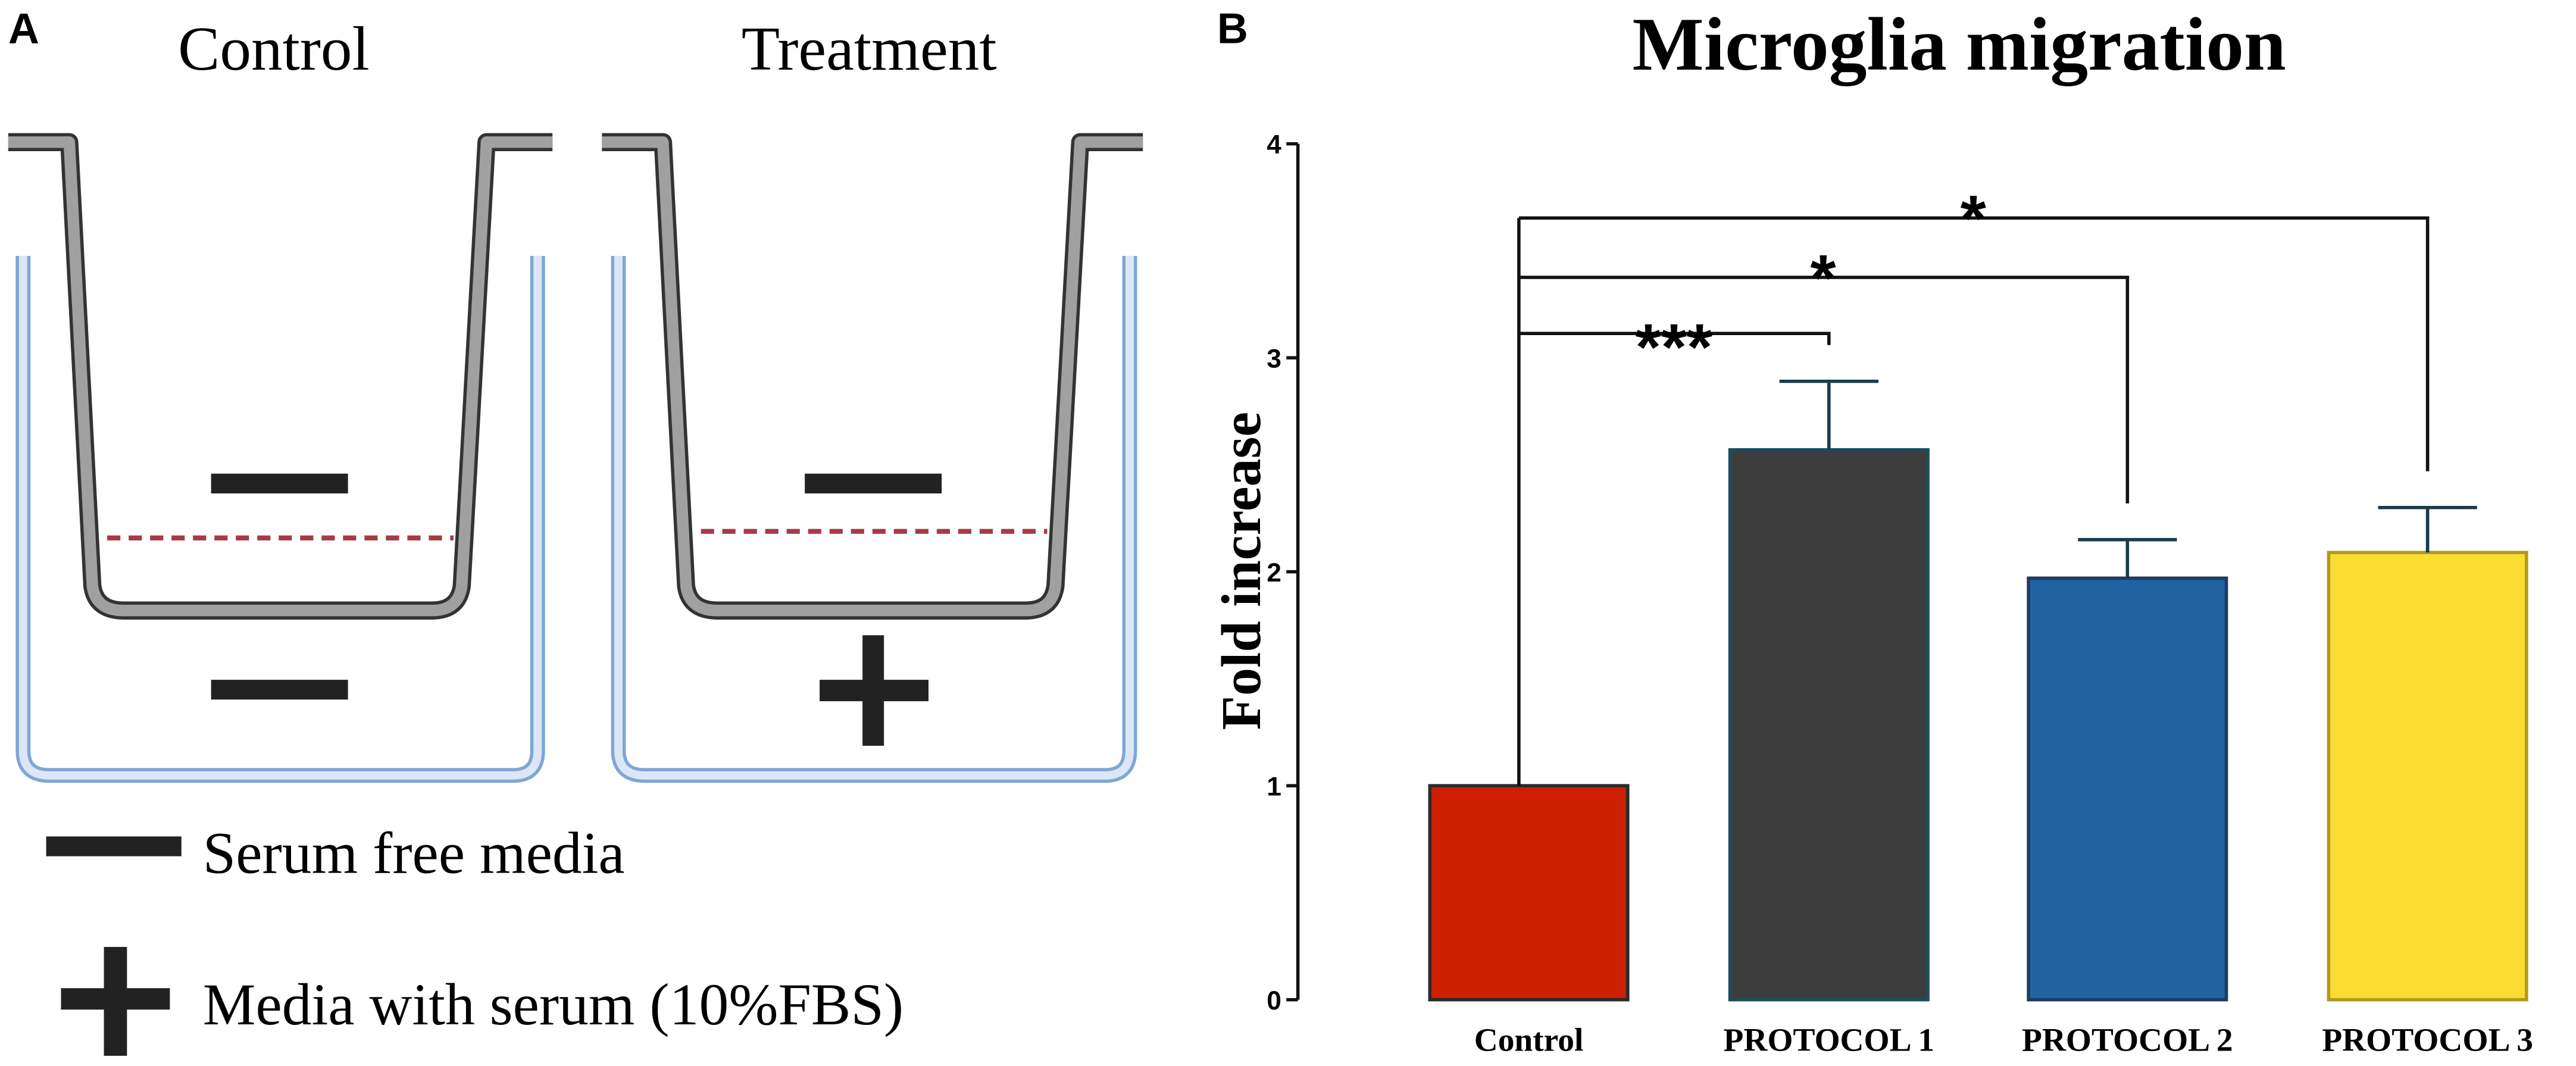 This screenshot has height=1066, width=2576. I want to click on x-tick-label: Control, so click(1529, 1040).